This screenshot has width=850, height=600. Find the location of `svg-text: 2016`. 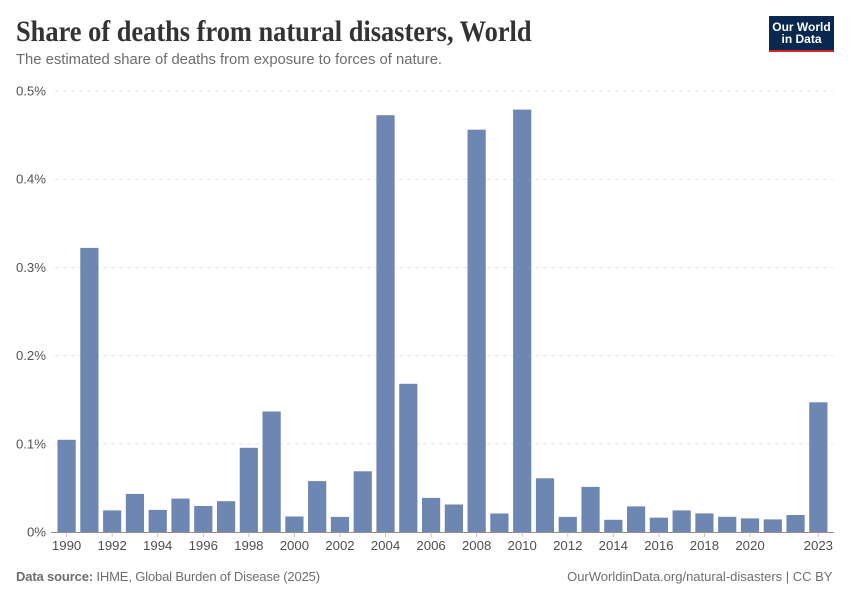

svg-text: 2016 is located at coordinates (658, 545).